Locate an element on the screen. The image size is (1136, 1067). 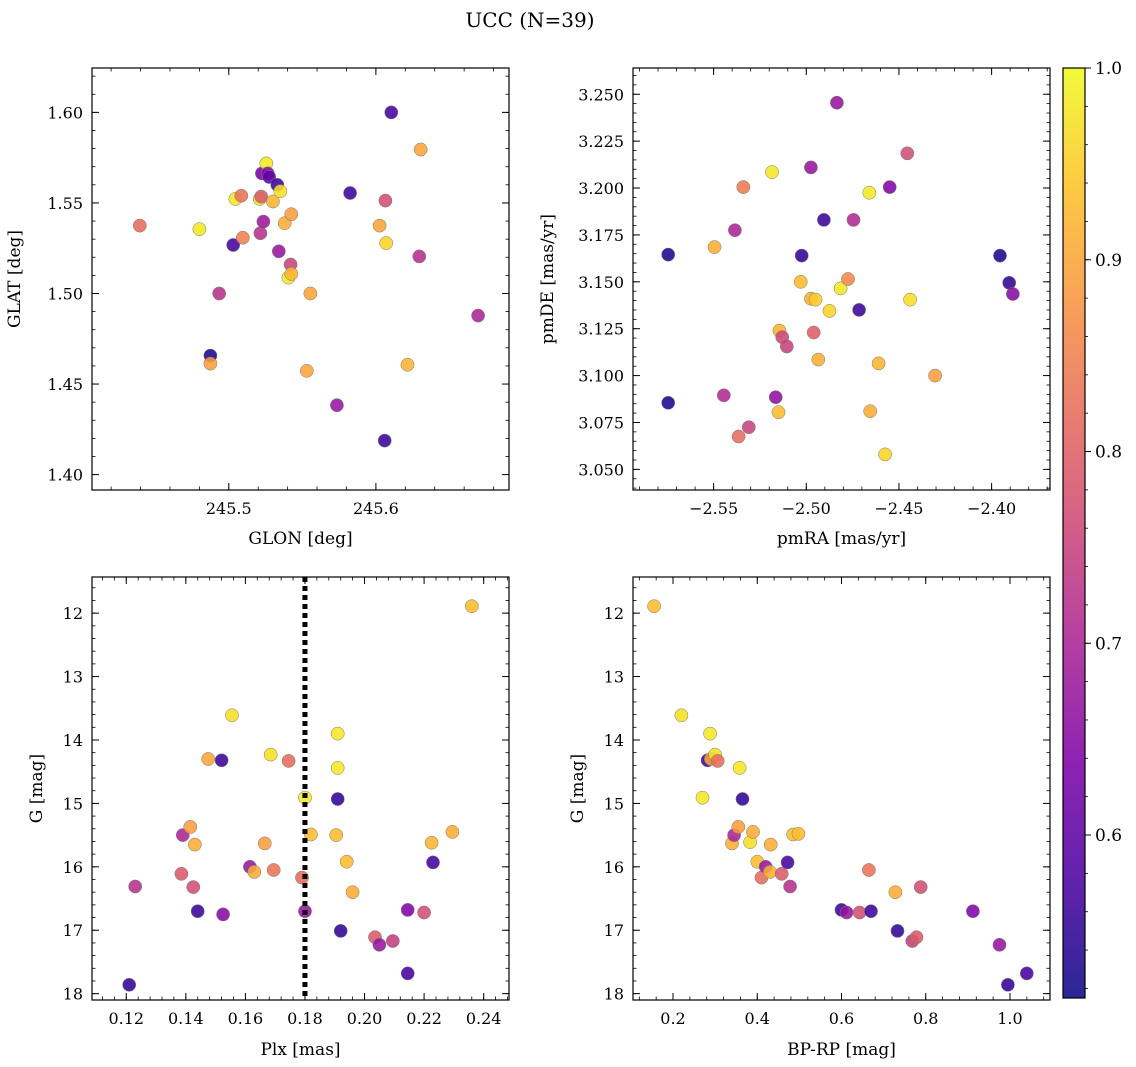
y-tick-label: 12 is located at coordinates (73, 613).